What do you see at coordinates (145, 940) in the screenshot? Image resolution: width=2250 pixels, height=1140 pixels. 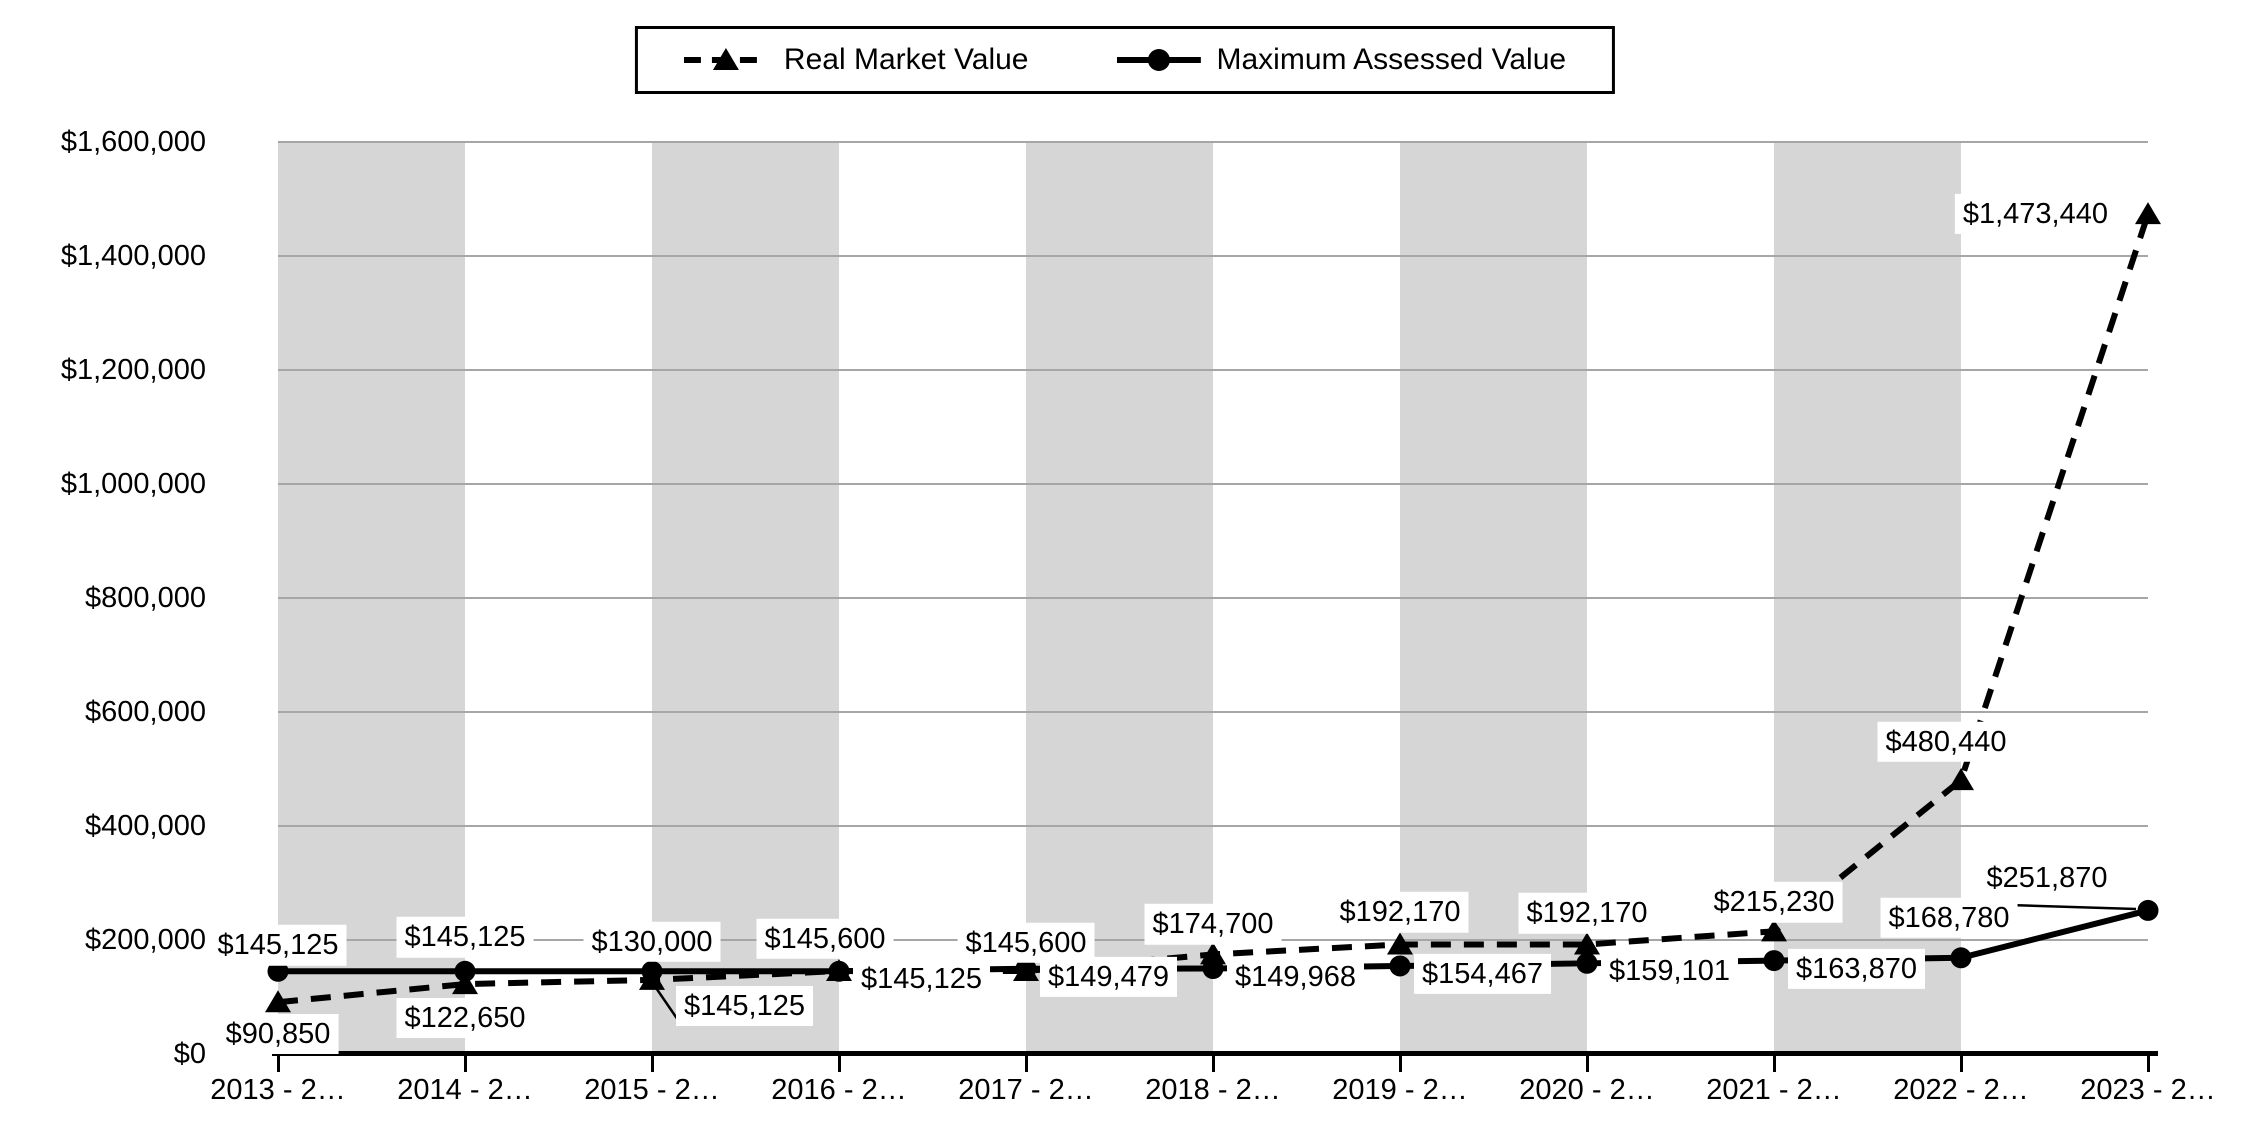 I see `y-axis-tick-label: $200,000` at bounding box center [145, 940].